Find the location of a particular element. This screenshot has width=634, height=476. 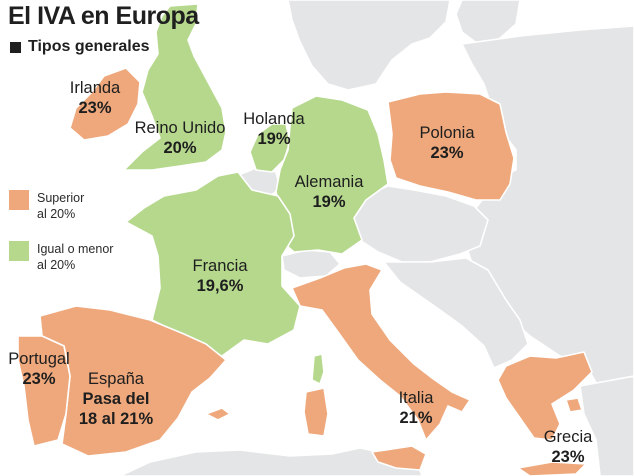

label-espana: España Pasa del 18 al 21% is located at coordinates (116, 399).